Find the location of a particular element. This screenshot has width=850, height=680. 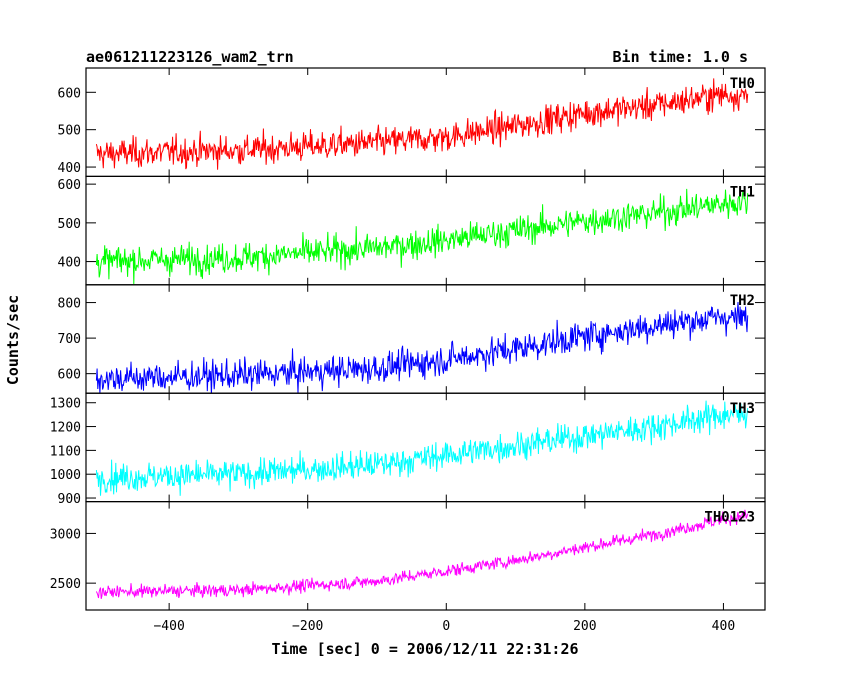

y-tick-label: 800 is located at coordinates (69, 304).